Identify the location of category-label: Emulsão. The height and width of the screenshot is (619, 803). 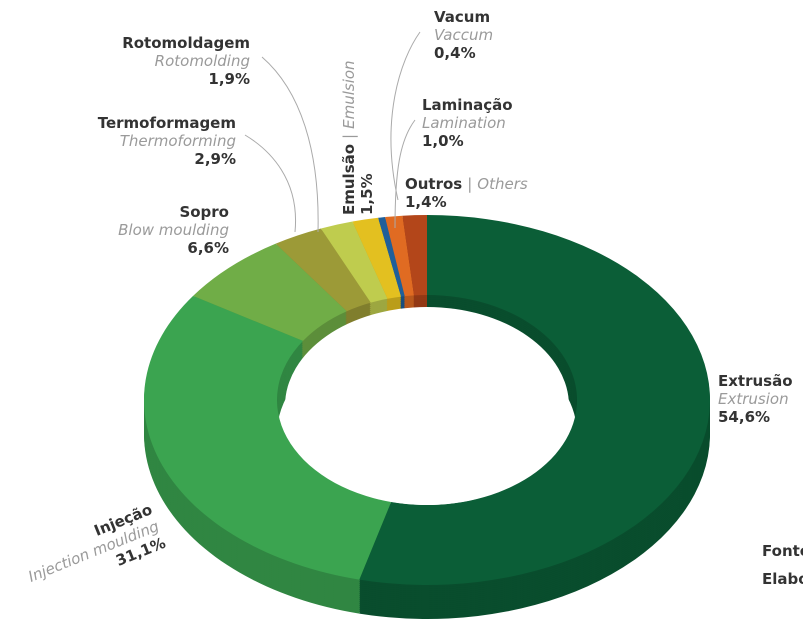
(349, 179).